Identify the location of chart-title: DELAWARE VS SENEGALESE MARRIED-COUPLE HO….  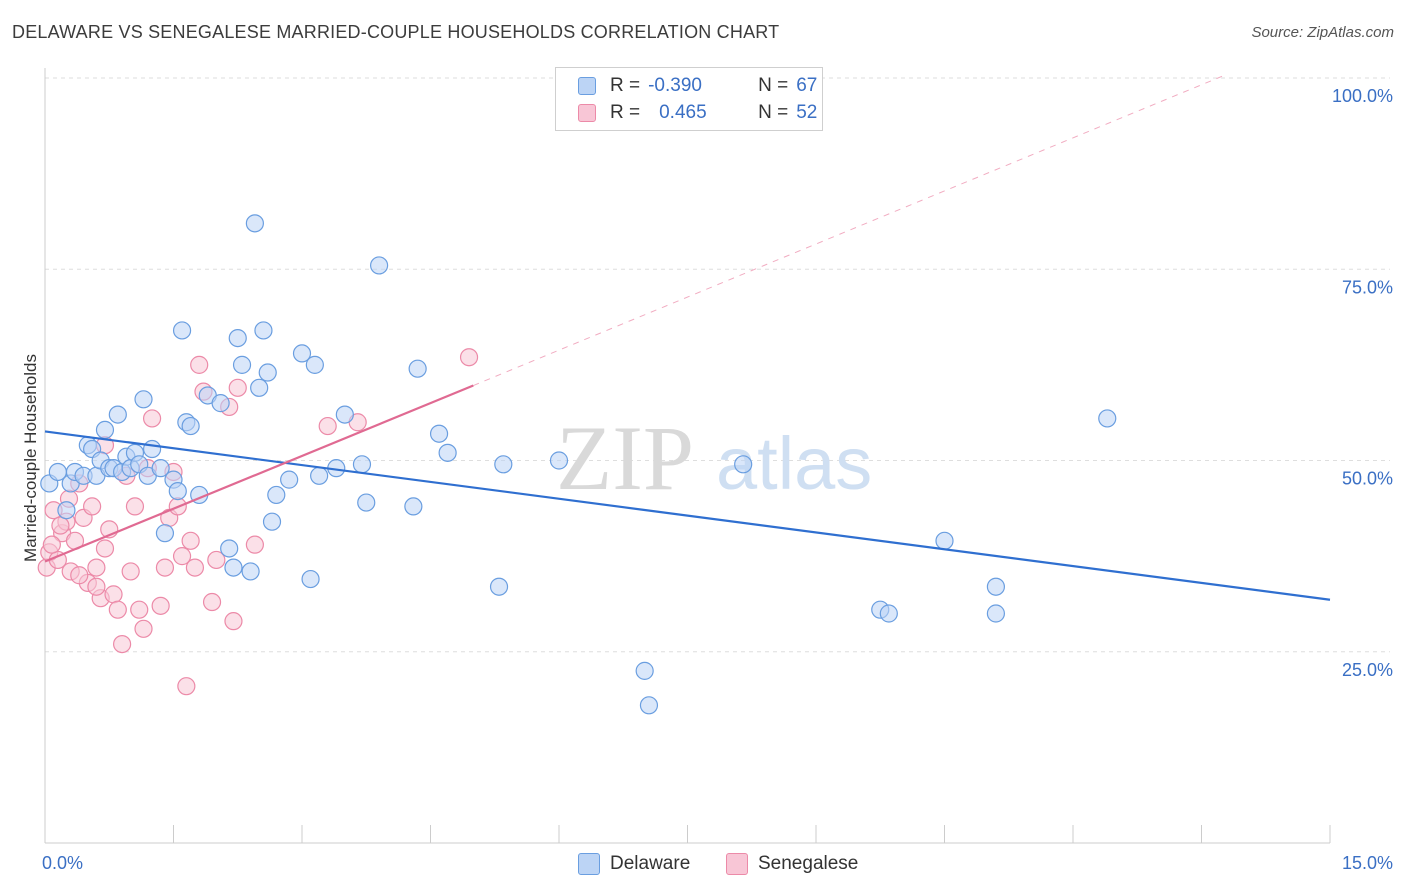
(396, 32).